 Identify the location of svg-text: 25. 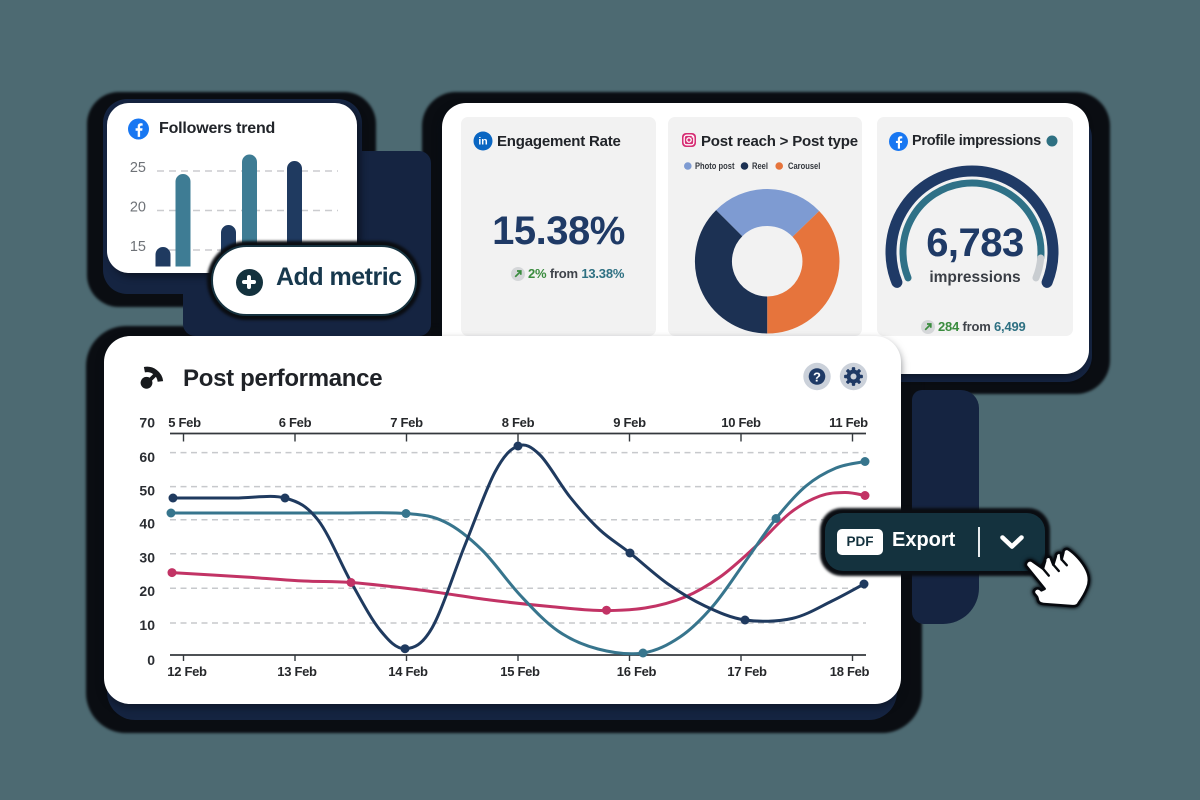
(138, 168).